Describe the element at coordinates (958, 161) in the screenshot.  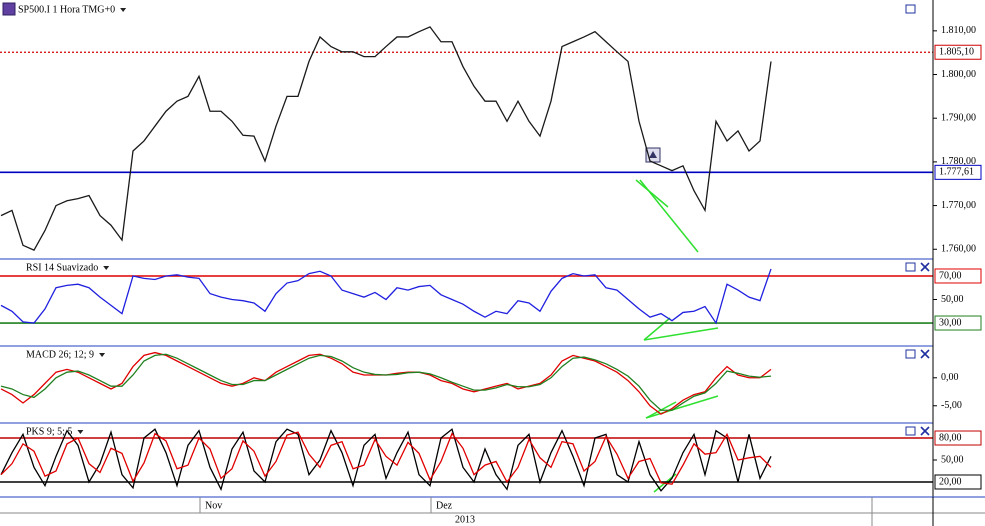
I see `y-tick-label: 1.780,00` at that location.